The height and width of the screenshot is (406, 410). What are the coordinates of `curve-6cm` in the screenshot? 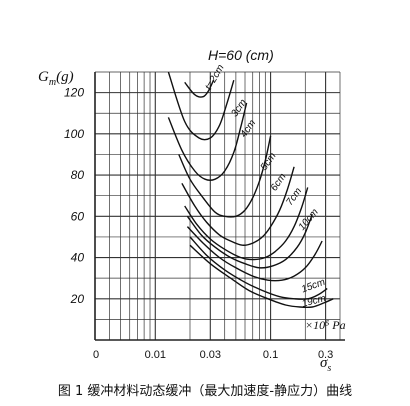 It's located at (238, 206).